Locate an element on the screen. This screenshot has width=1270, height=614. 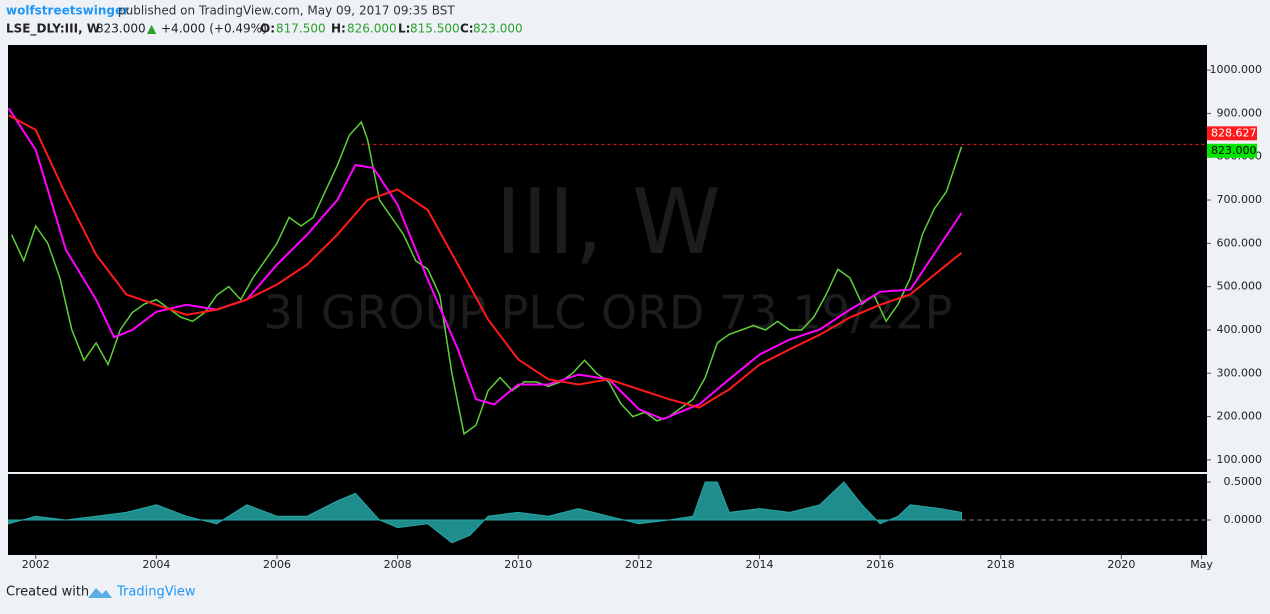
x-tick-label: 2012 is located at coordinates (639, 564).